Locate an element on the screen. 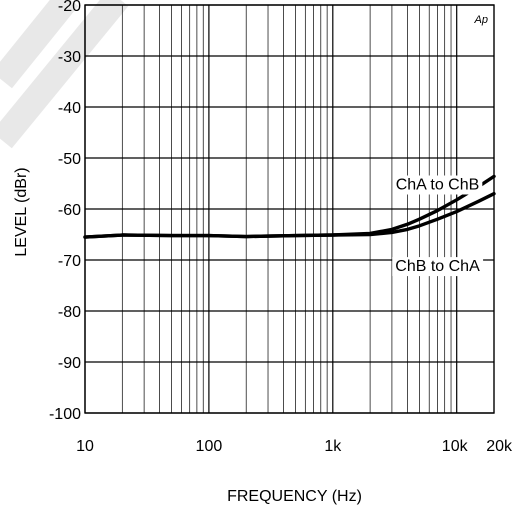 Image resolution: width=524 pixels, height=511 pixels. watermark-mark is located at coordinates (64, 74).